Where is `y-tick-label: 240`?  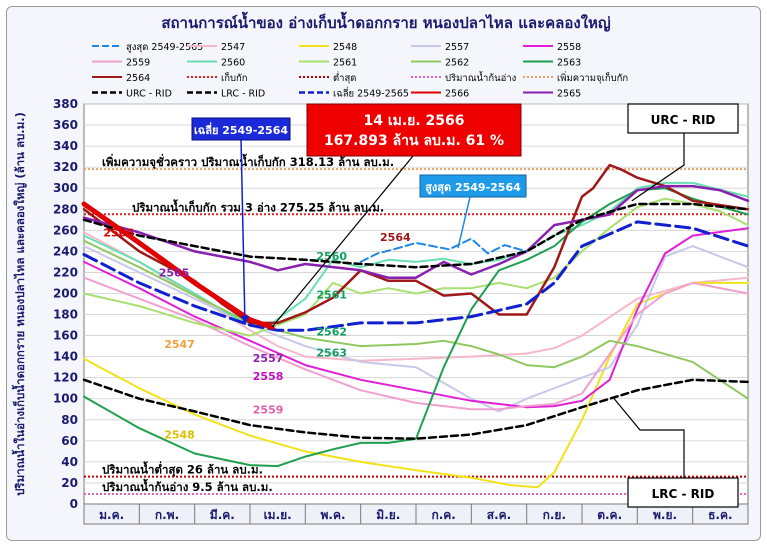 y-tick-label: 240 is located at coordinates (65, 251).